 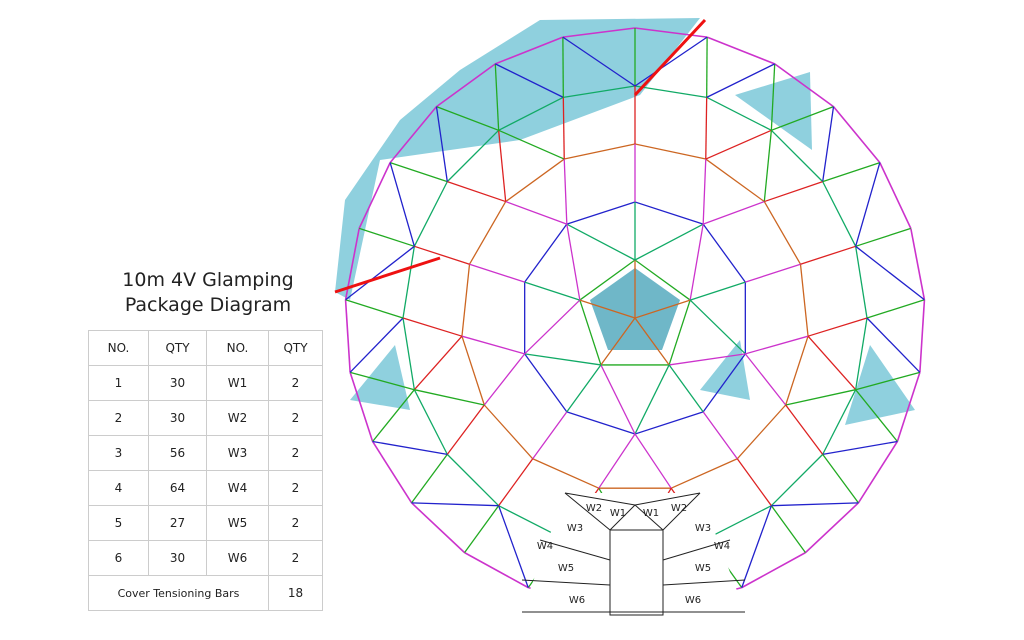 I want to click on door-label: W1, so click(x=651, y=513).